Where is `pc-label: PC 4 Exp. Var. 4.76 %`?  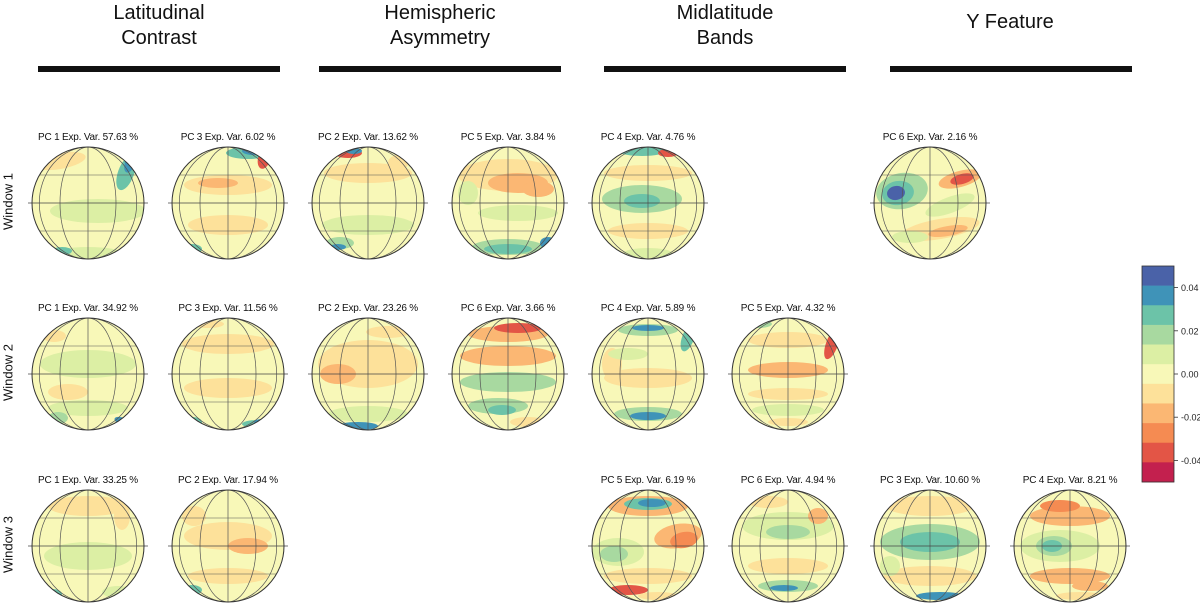
pc-label: PC 4 Exp. Var. 4.76 % is located at coordinates (648, 137).